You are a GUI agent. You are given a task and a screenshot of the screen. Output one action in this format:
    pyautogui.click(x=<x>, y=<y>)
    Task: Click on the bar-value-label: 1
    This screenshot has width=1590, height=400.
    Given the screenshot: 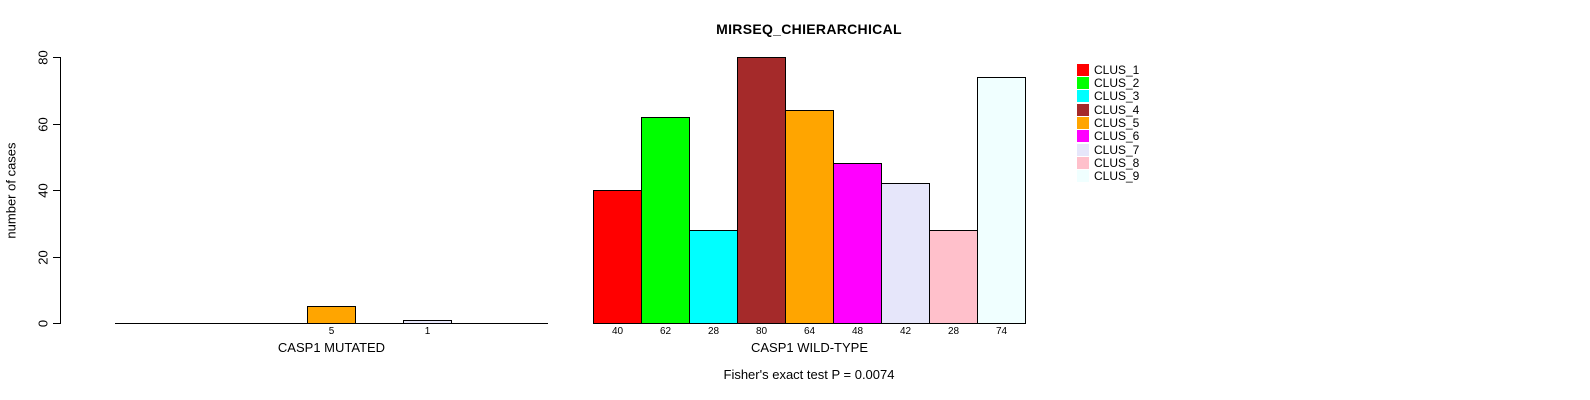 What is the action you would take?
    pyautogui.click(x=427, y=331)
    